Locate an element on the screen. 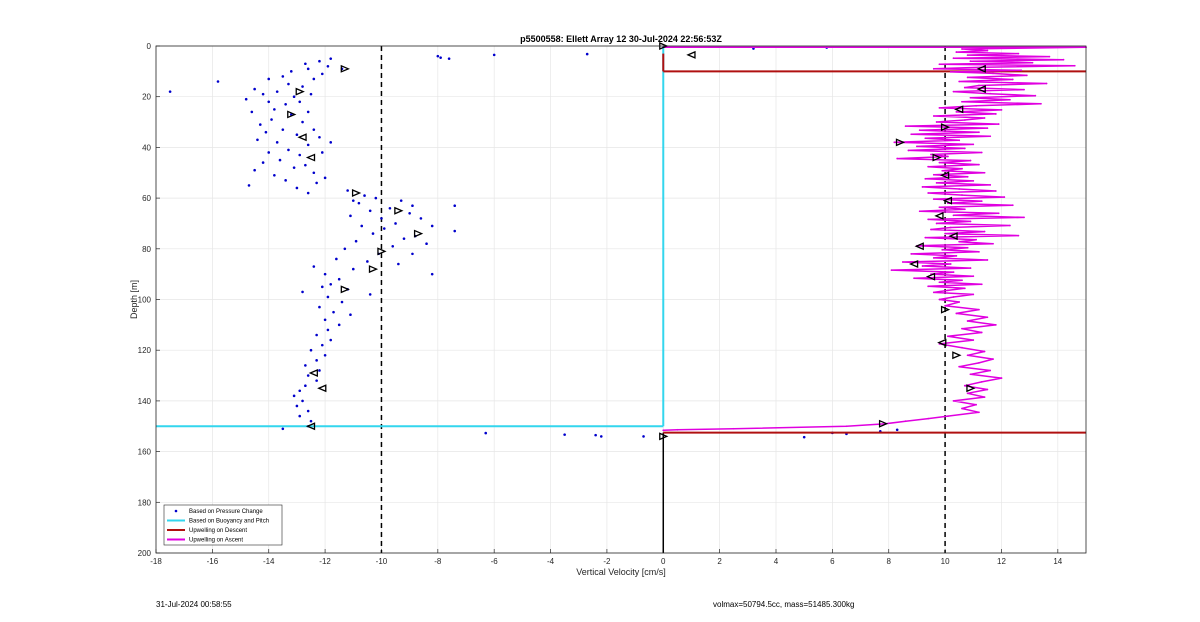  x-tick-label: 0 is located at coordinates (663, 561).